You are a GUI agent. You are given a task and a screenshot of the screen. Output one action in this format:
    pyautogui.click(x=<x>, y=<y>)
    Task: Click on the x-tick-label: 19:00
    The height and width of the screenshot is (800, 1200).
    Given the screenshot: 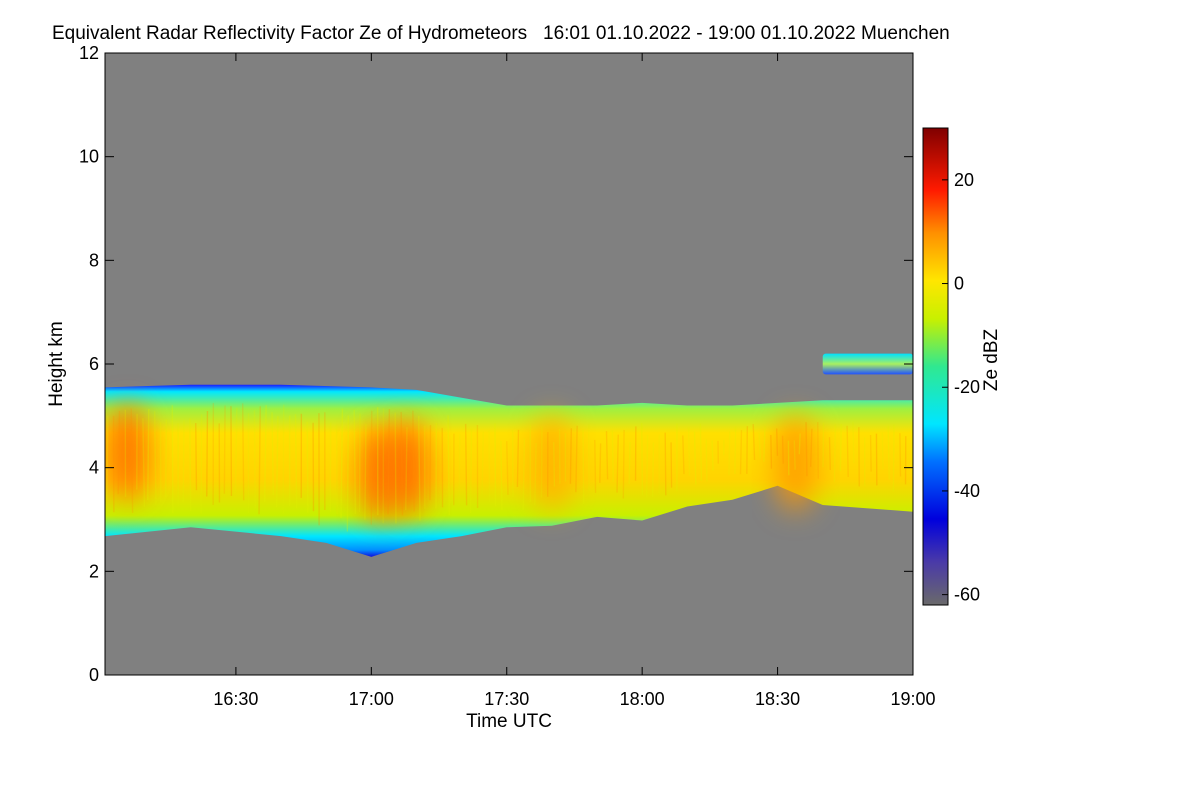 What is the action you would take?
    pyautogui.click(x=912, y=699)
    